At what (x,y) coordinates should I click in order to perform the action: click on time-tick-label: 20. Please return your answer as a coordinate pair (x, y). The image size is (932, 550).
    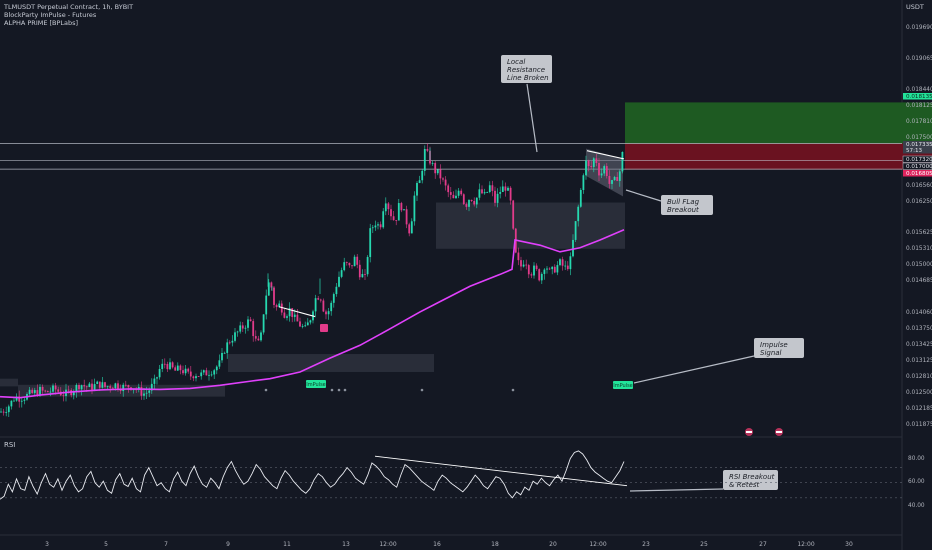
    Looking at the image, I should click on (553, 544).